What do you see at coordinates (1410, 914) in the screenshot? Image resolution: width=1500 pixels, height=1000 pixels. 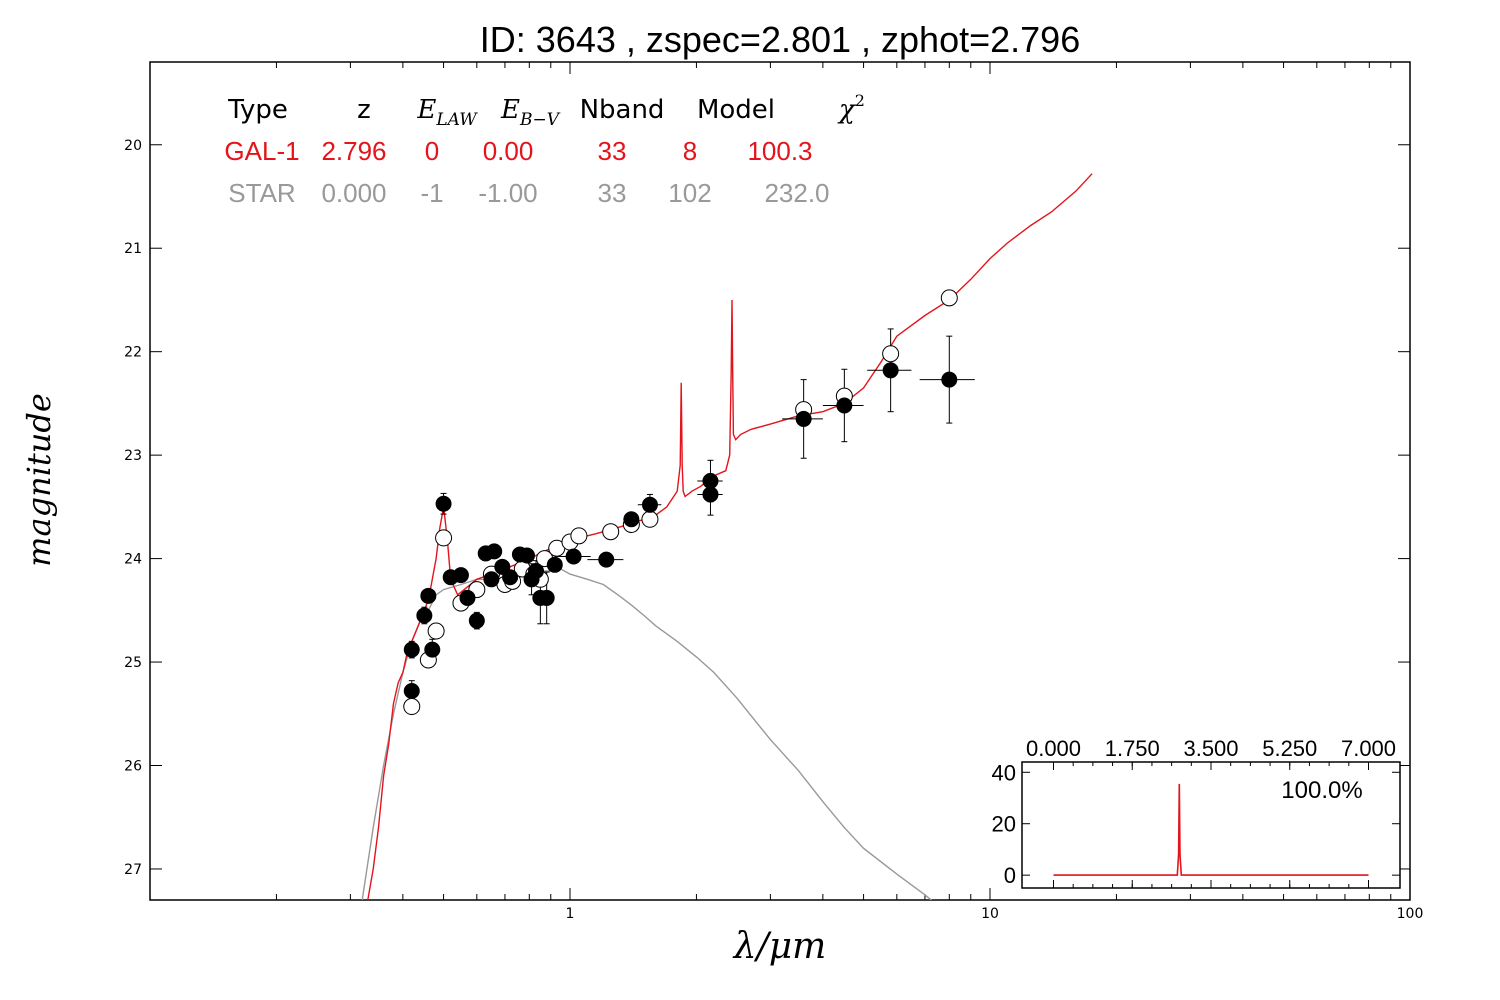 I see `x-tick-label: 100` at bounding box center [1410, 914].